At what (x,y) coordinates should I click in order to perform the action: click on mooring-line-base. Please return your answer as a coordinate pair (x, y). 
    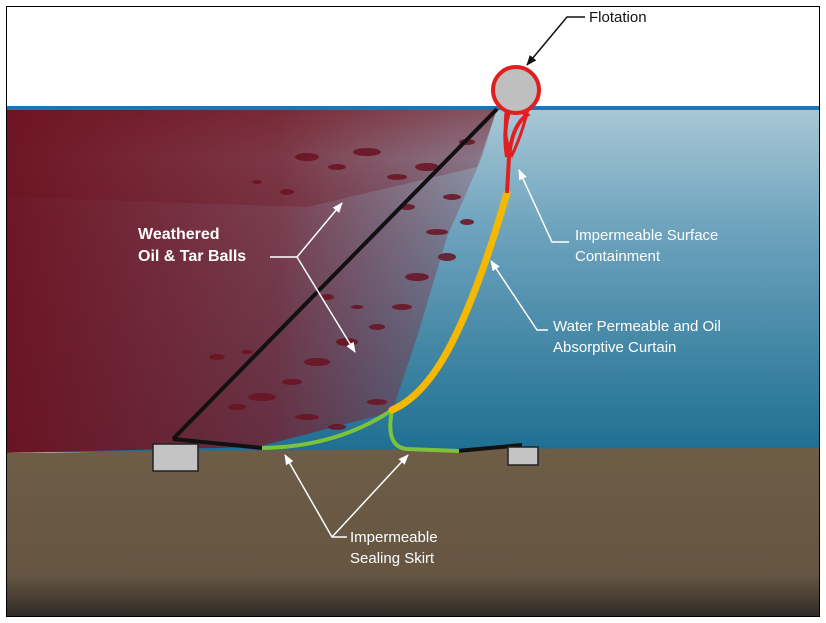
    Looking at the image, I should click on (217, 443).